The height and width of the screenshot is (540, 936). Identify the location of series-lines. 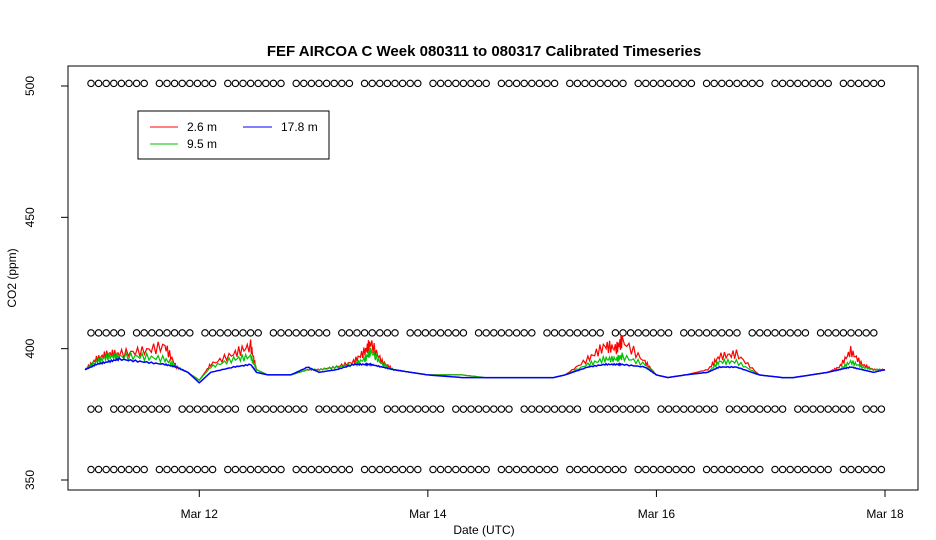
(485, 359).